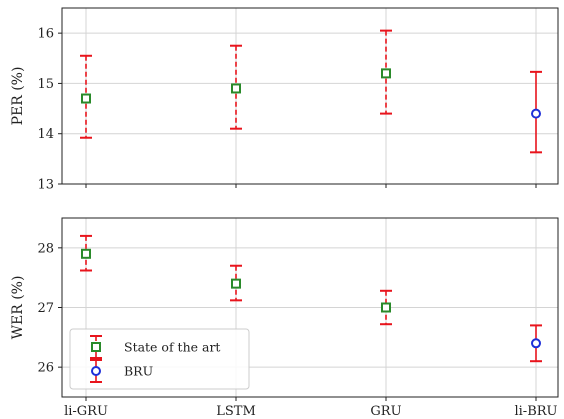  Describe the element at coordinates (535, 411) in the screenshot. I see `x-tick-label: li-BRU` at that location.